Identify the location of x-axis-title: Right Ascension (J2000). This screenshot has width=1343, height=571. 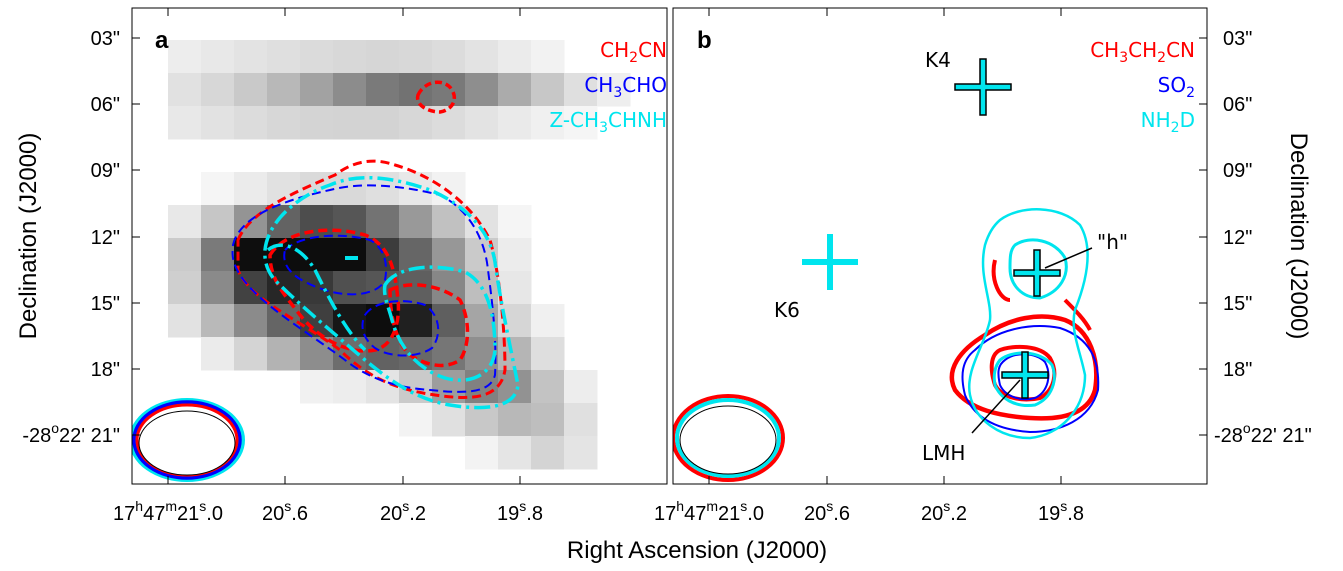
(697, 550).